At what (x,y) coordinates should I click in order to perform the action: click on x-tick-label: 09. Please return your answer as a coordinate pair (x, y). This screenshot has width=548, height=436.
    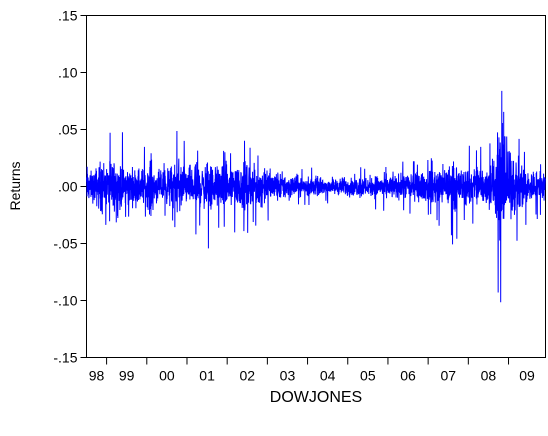
    Looking at the image, I should click on (527, 376).